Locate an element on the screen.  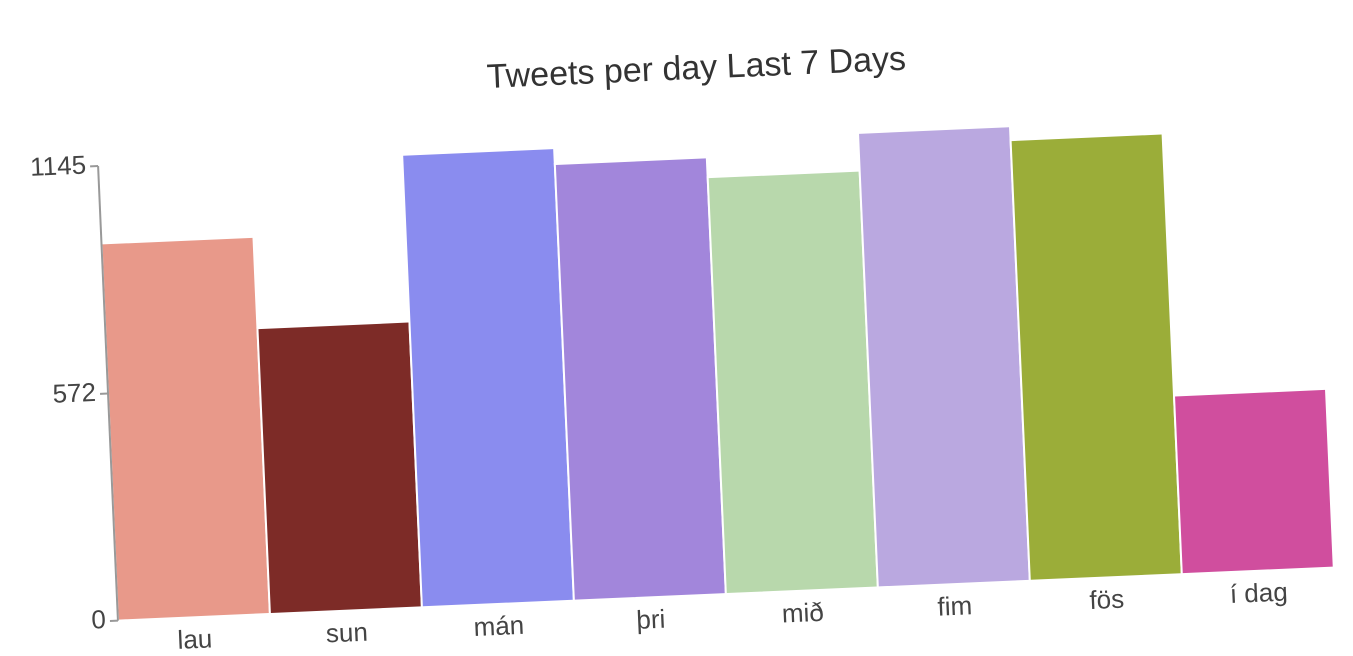
x-tick-label: mið is located at coordinates (802, 613).